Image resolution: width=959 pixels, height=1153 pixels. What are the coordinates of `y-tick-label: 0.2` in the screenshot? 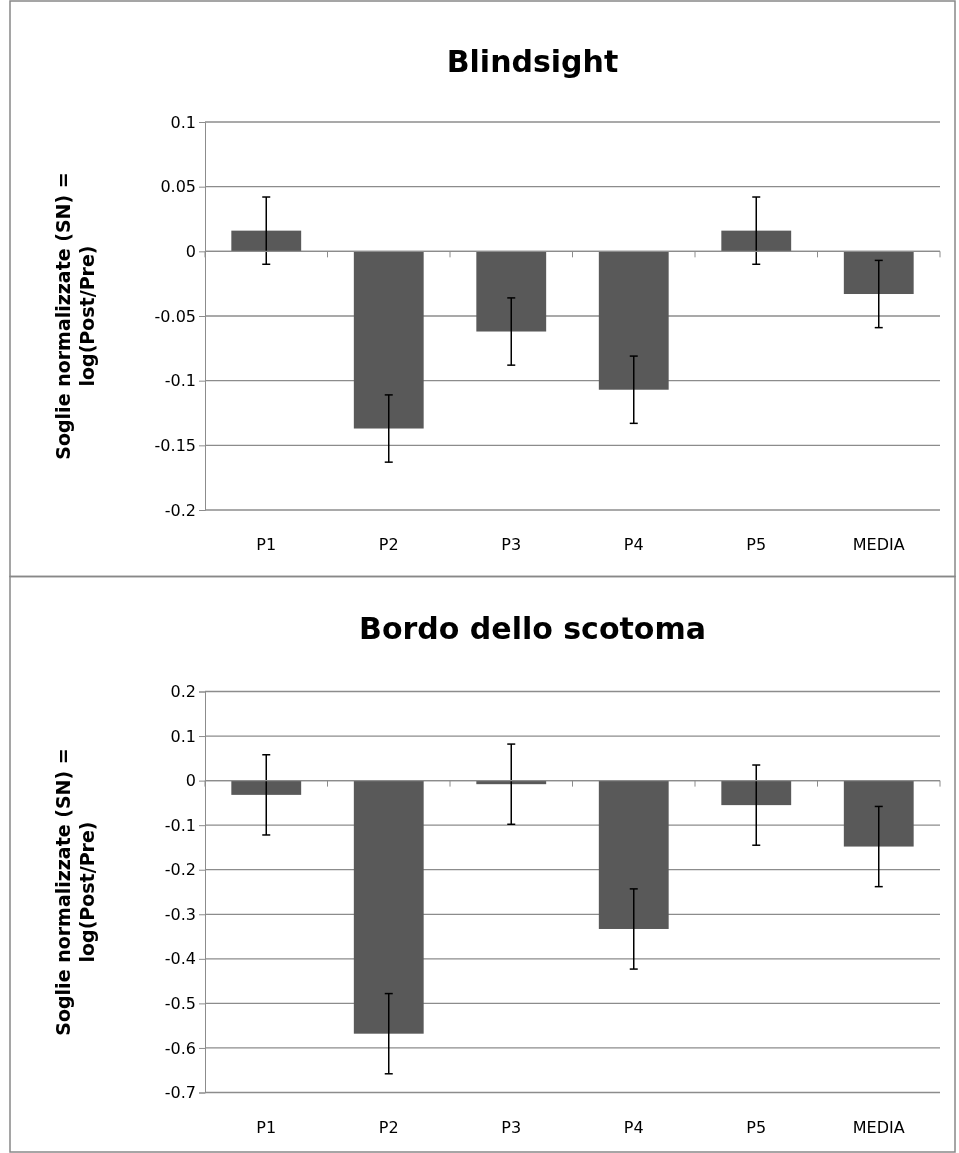 It's located at (183, 692).